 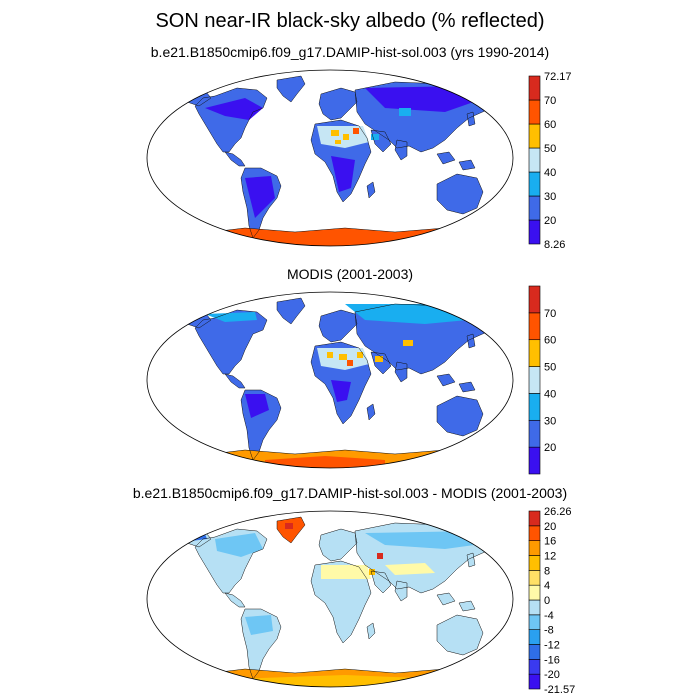 I want to click on colorbar-label: 16, so click(x=550, y=542).